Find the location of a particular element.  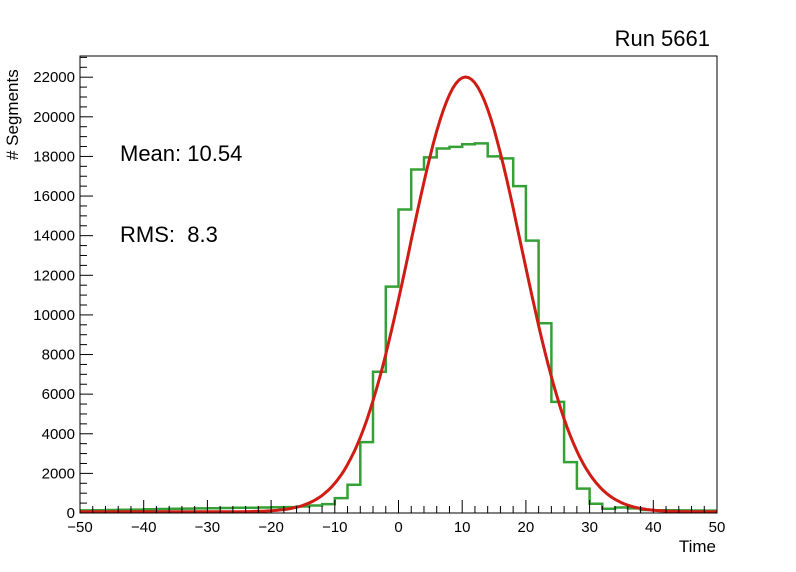

x-tick-label: 10 is located at coordinates (462, 527).